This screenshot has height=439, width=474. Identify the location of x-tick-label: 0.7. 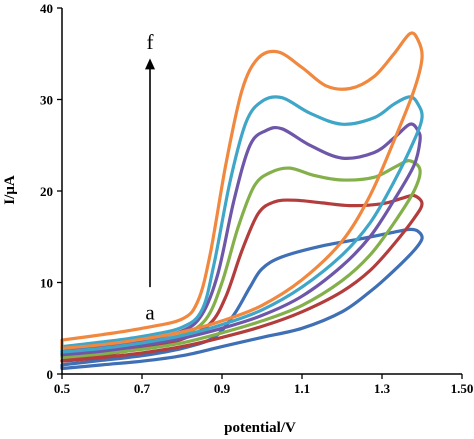
(142, 388).